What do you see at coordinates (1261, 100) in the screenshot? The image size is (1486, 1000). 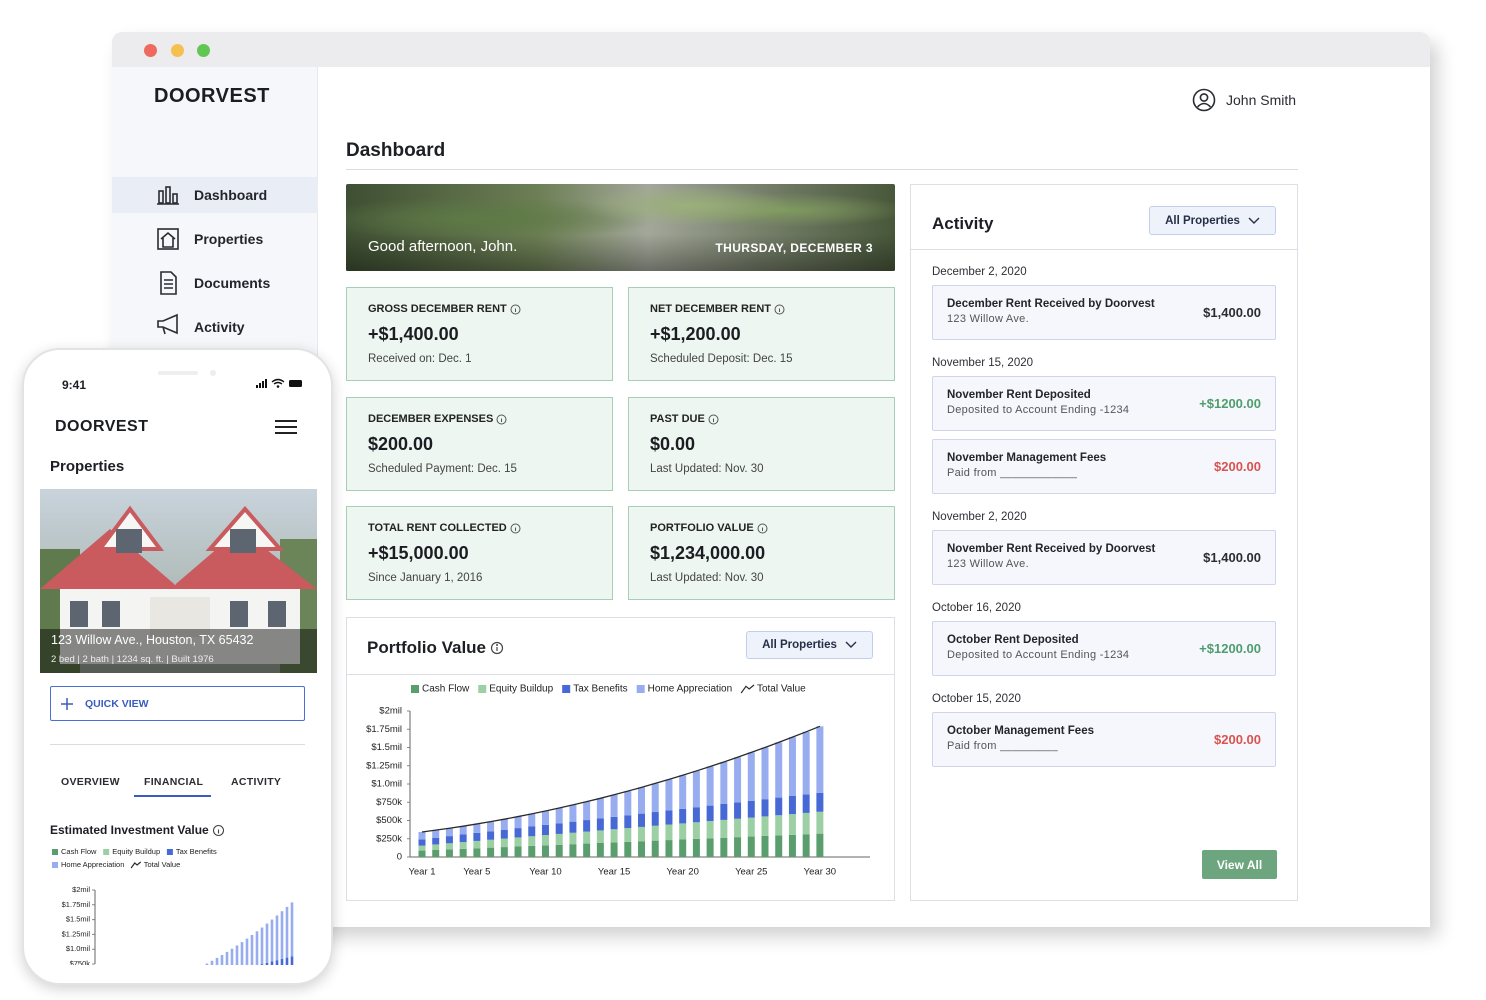 I see `user-name: John Smith` at bounding box center [1261, 100].